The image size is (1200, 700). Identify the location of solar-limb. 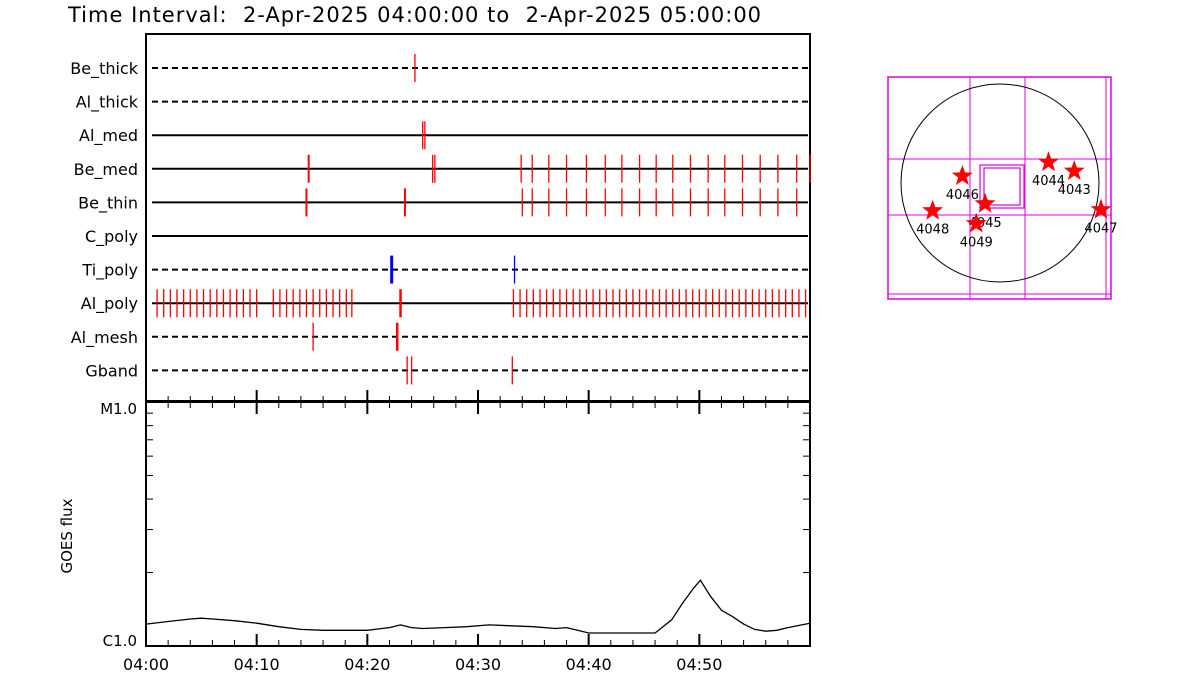
(1000, 183).